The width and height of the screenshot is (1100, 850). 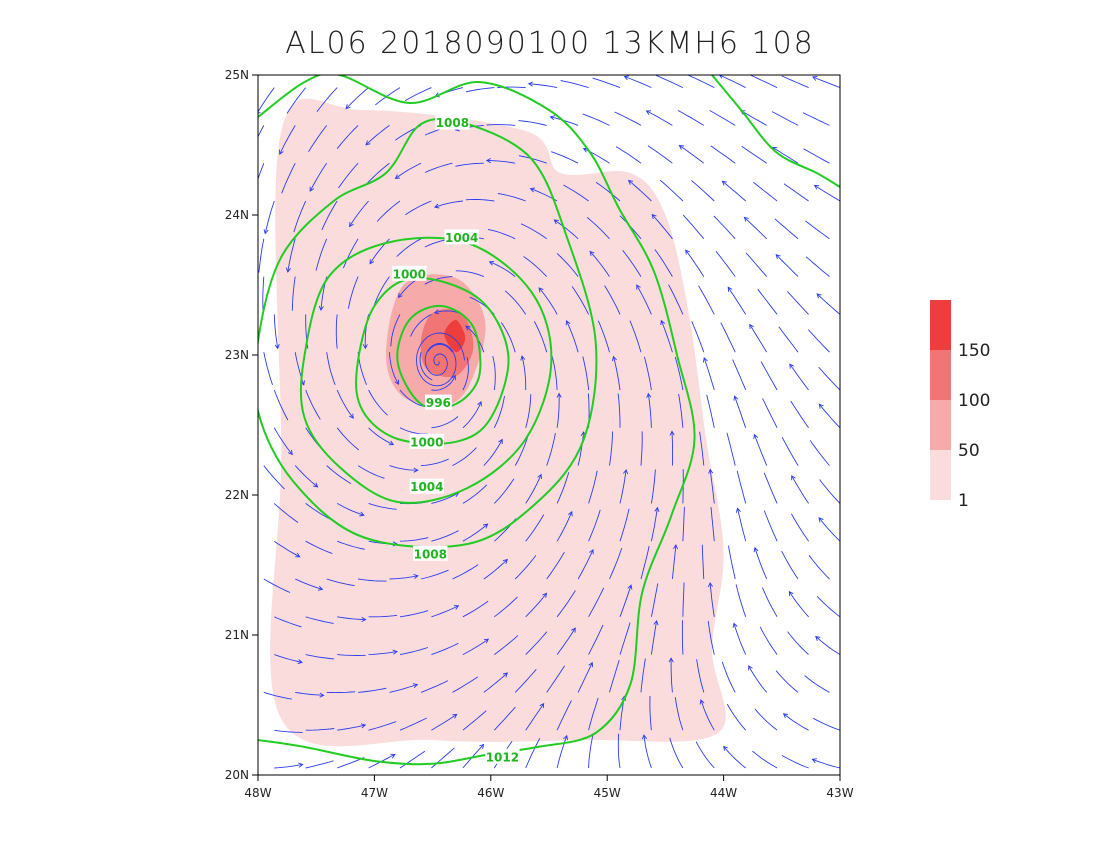 I want to click on colorbar-label: 150, so click(x=974, y=351).